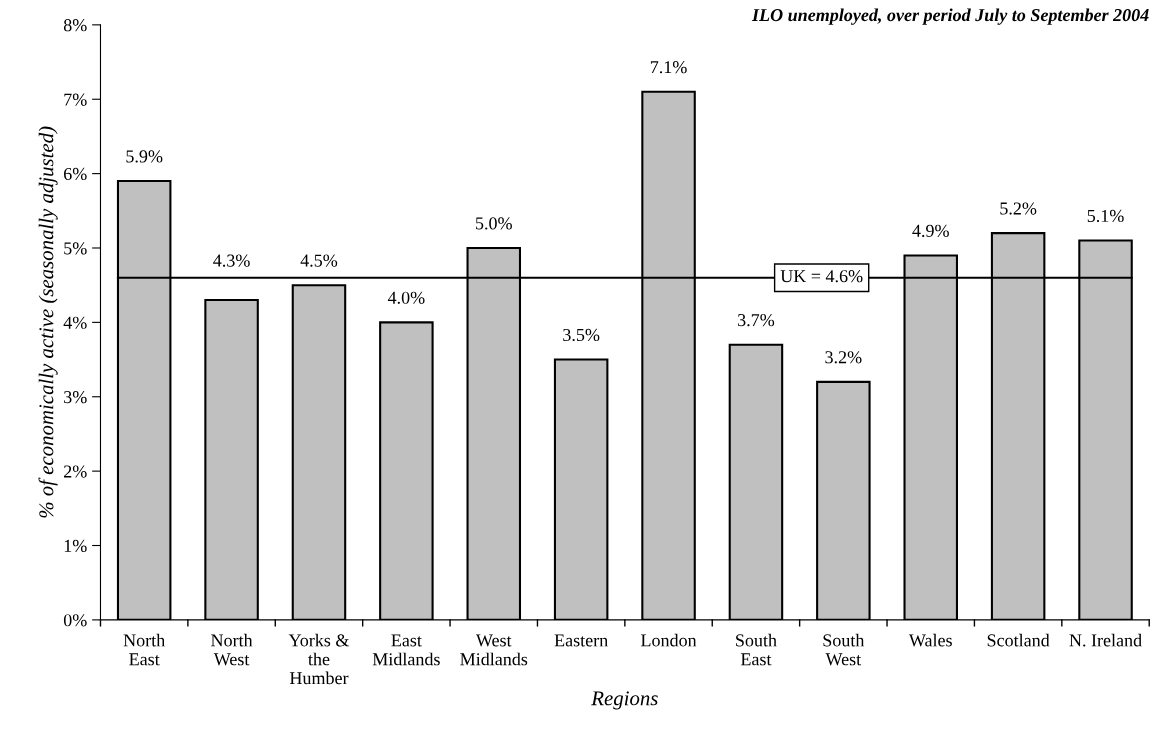  What do you see at coordinates (75, 322) in the screenshot?
I see `y-tick-label: 4%` at bounding box center [75, 322].